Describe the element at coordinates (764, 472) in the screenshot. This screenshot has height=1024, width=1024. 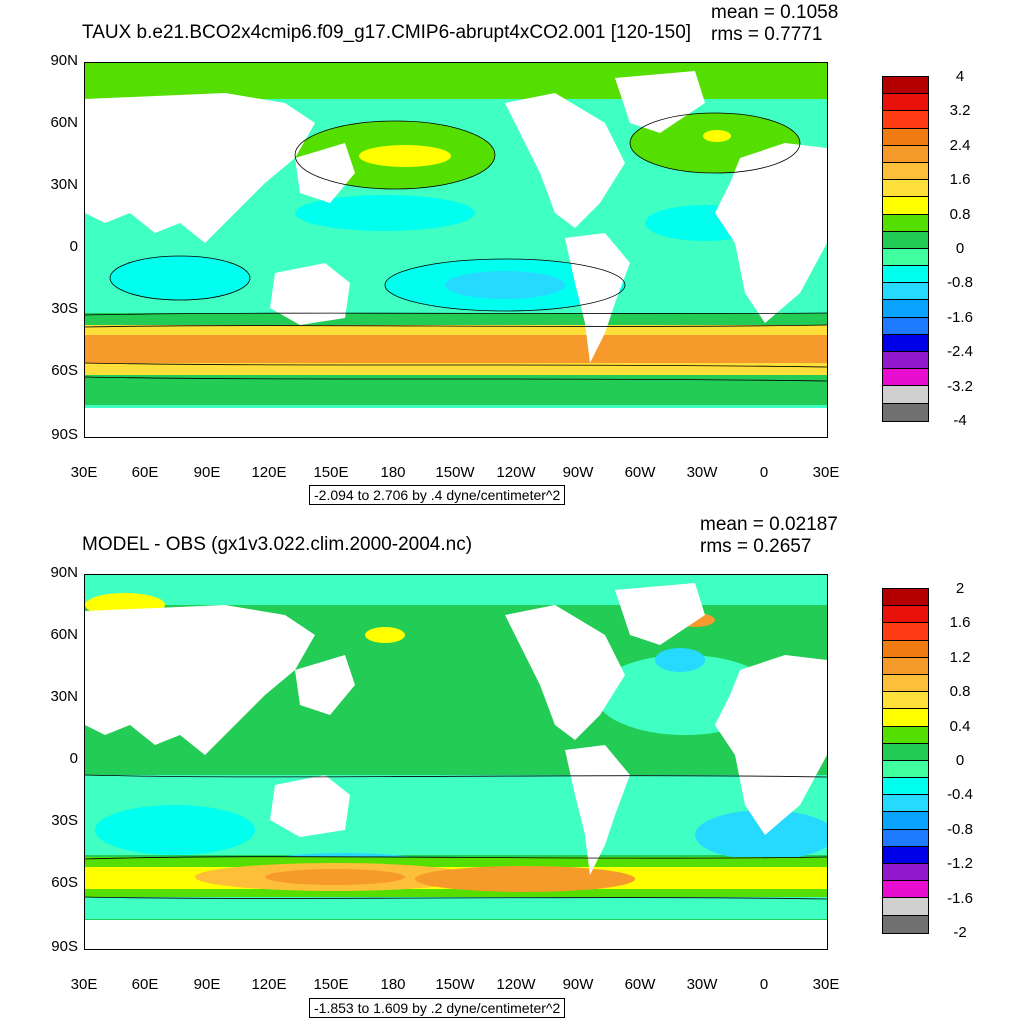
I see `lon-label: 0` at that location.